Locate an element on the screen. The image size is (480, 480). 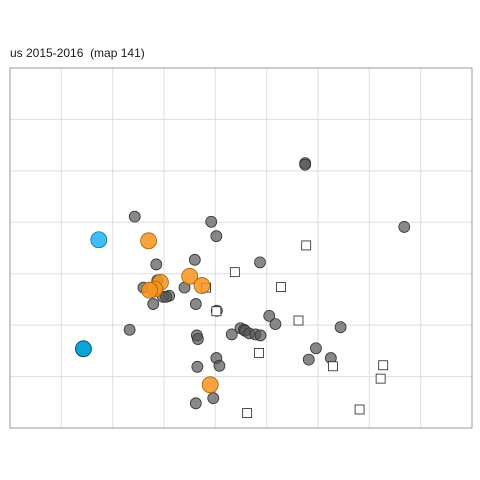
chart-title: us 2015-2016 (map 141) is located at coordinates (77, 53).